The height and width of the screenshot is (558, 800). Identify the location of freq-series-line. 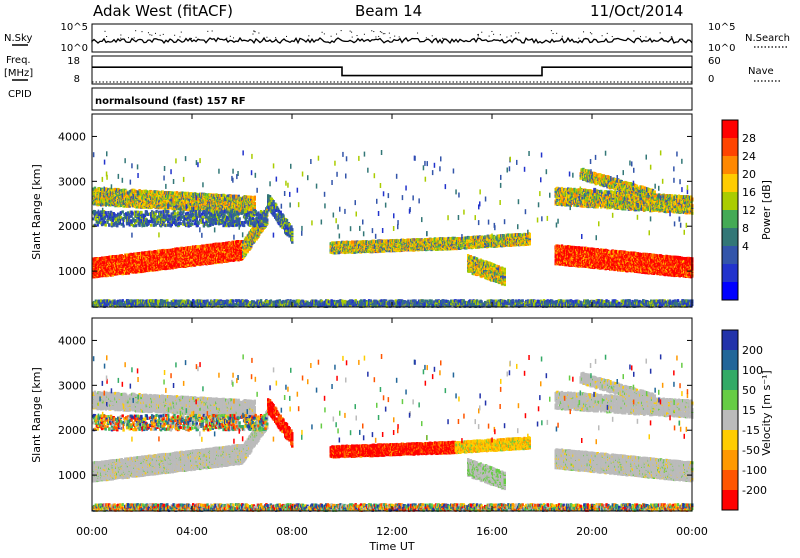
(392, 71).